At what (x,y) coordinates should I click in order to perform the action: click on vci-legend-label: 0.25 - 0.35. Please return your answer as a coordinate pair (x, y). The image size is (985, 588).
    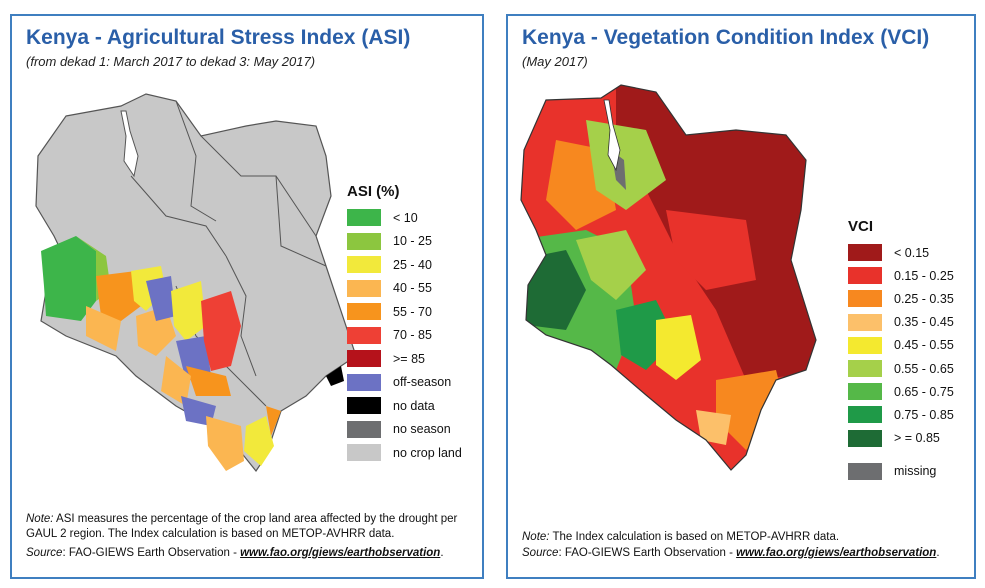
    Looking at the image, I should click on (924, 298).